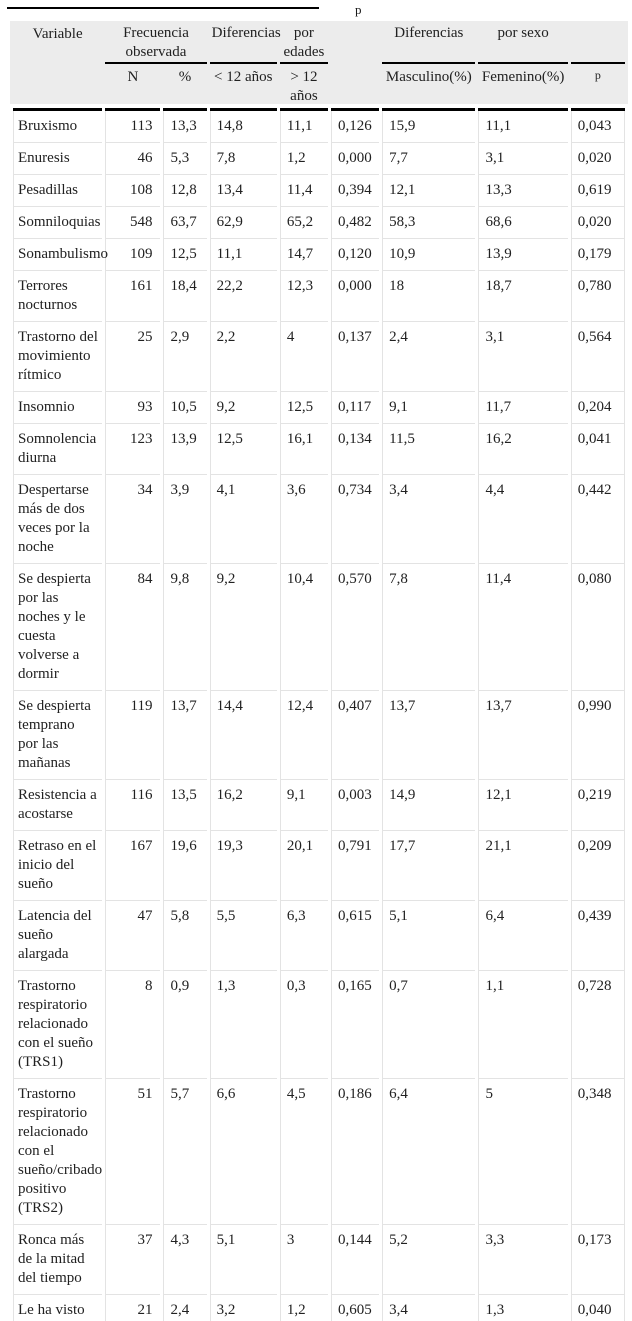 This screenshot has height=1321, width=632. Describe the element at coordinates (303, 627) in the screenshot. I see `over-12-cell: 10,4` at that location.